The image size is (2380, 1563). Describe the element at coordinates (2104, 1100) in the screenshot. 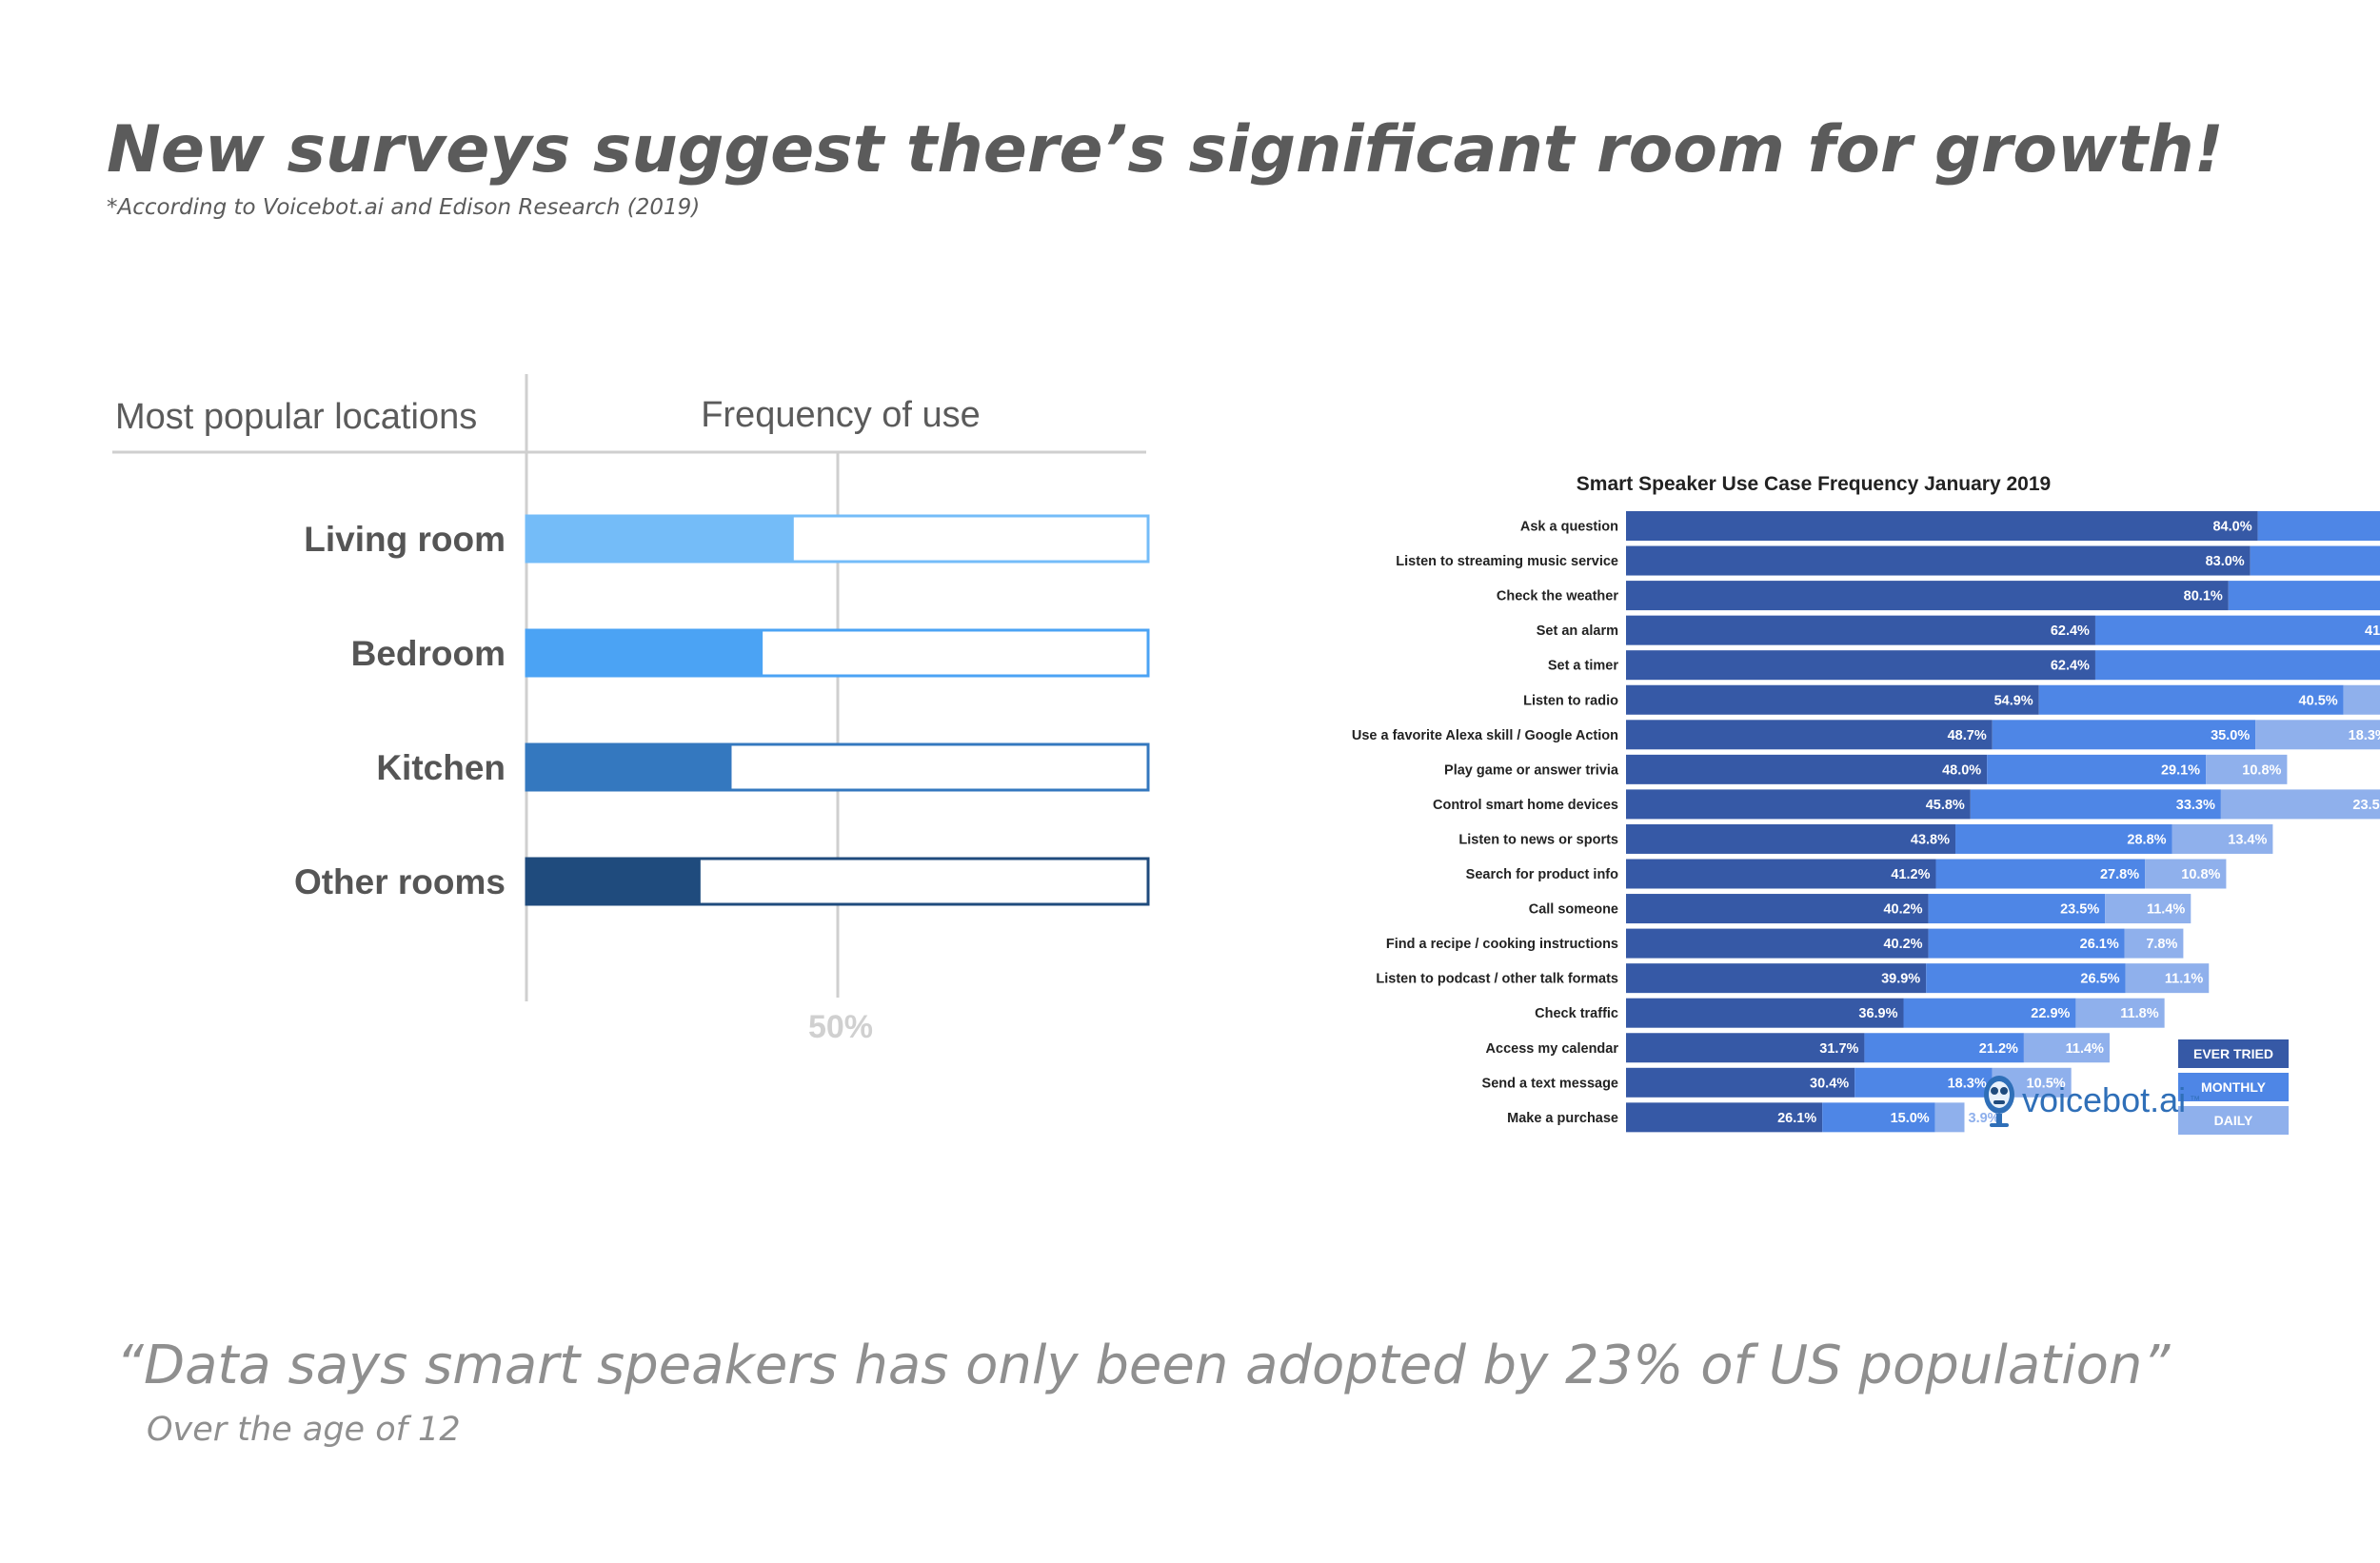

I see `voicebot-logo-text: voicebot.ai` at that location.